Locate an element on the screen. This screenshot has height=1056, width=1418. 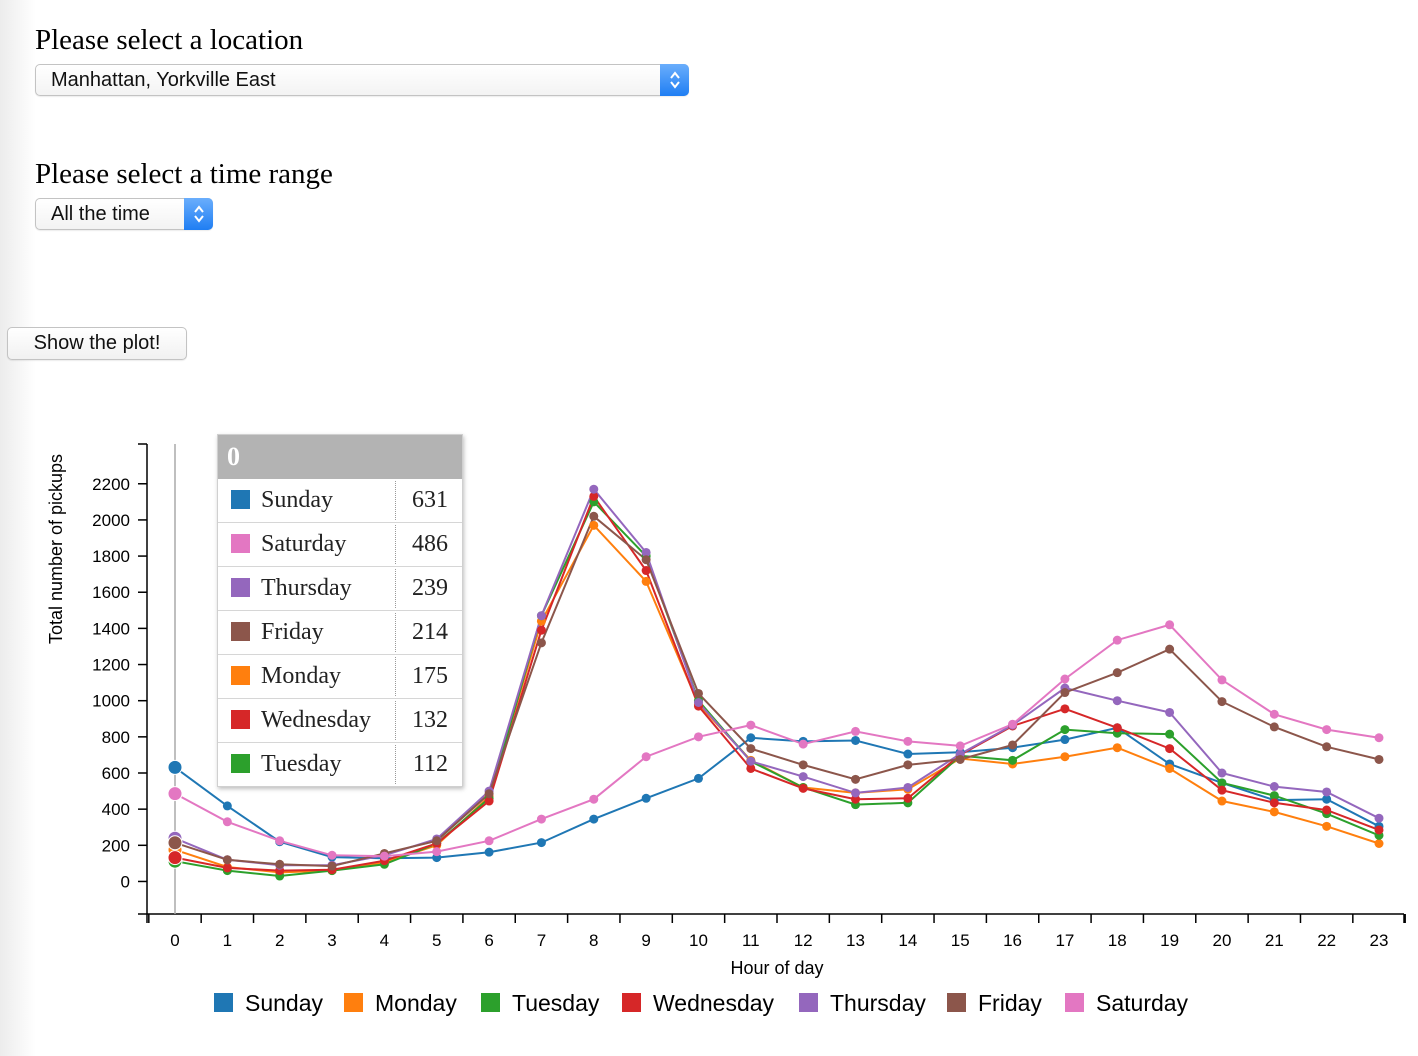
series-line-sunday is located at coordinates (777, 793).